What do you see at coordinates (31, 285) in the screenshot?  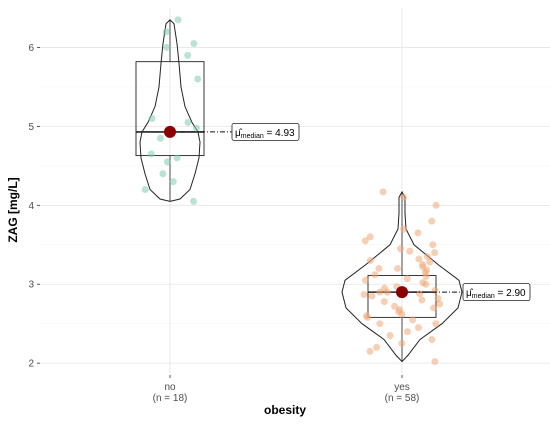 I see `y-tick-label: 3` at bounding box center [31, 285].